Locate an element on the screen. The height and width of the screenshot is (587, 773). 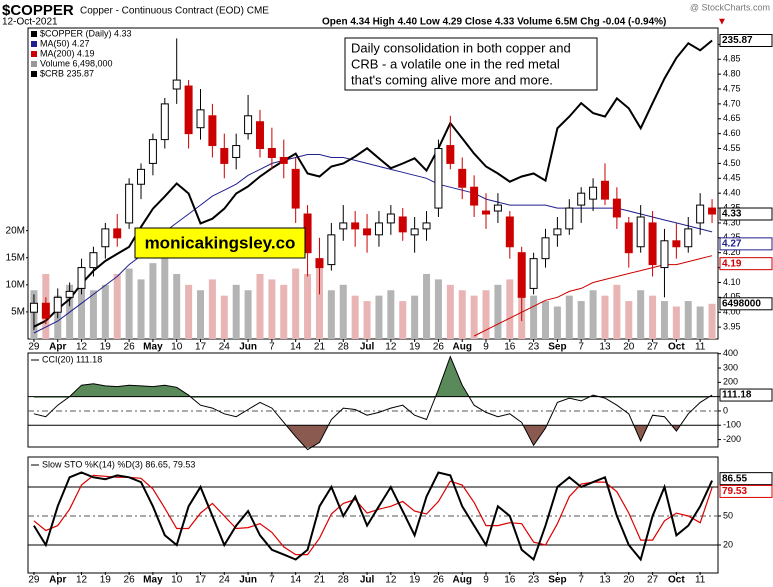
value-tag: 4.27 is located at coordinates (746, 244).